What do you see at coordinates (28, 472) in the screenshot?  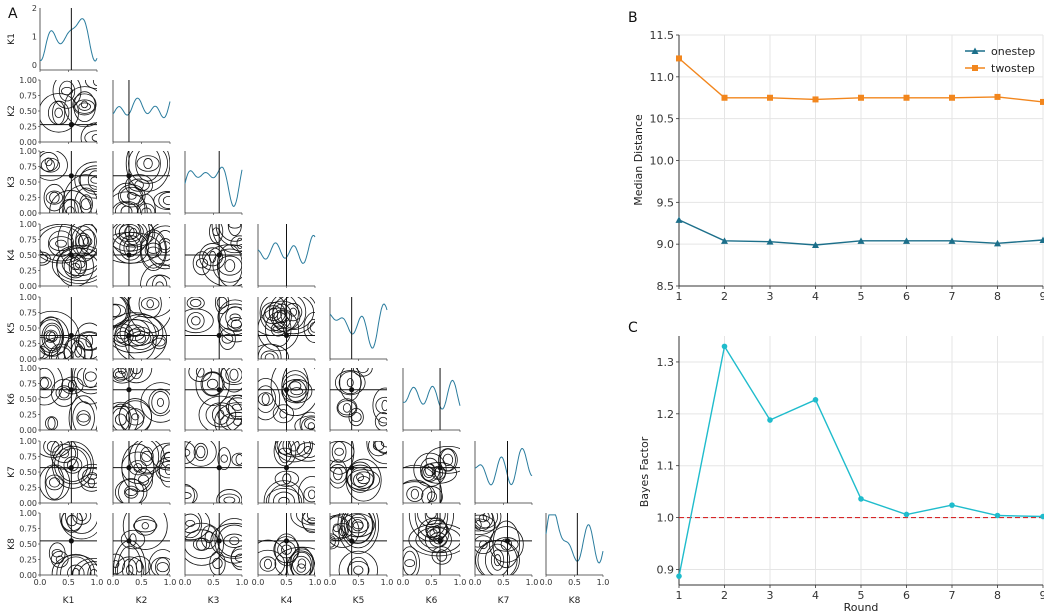 I see `y-tick-label: 0.50` at bounding box center [28, 472].